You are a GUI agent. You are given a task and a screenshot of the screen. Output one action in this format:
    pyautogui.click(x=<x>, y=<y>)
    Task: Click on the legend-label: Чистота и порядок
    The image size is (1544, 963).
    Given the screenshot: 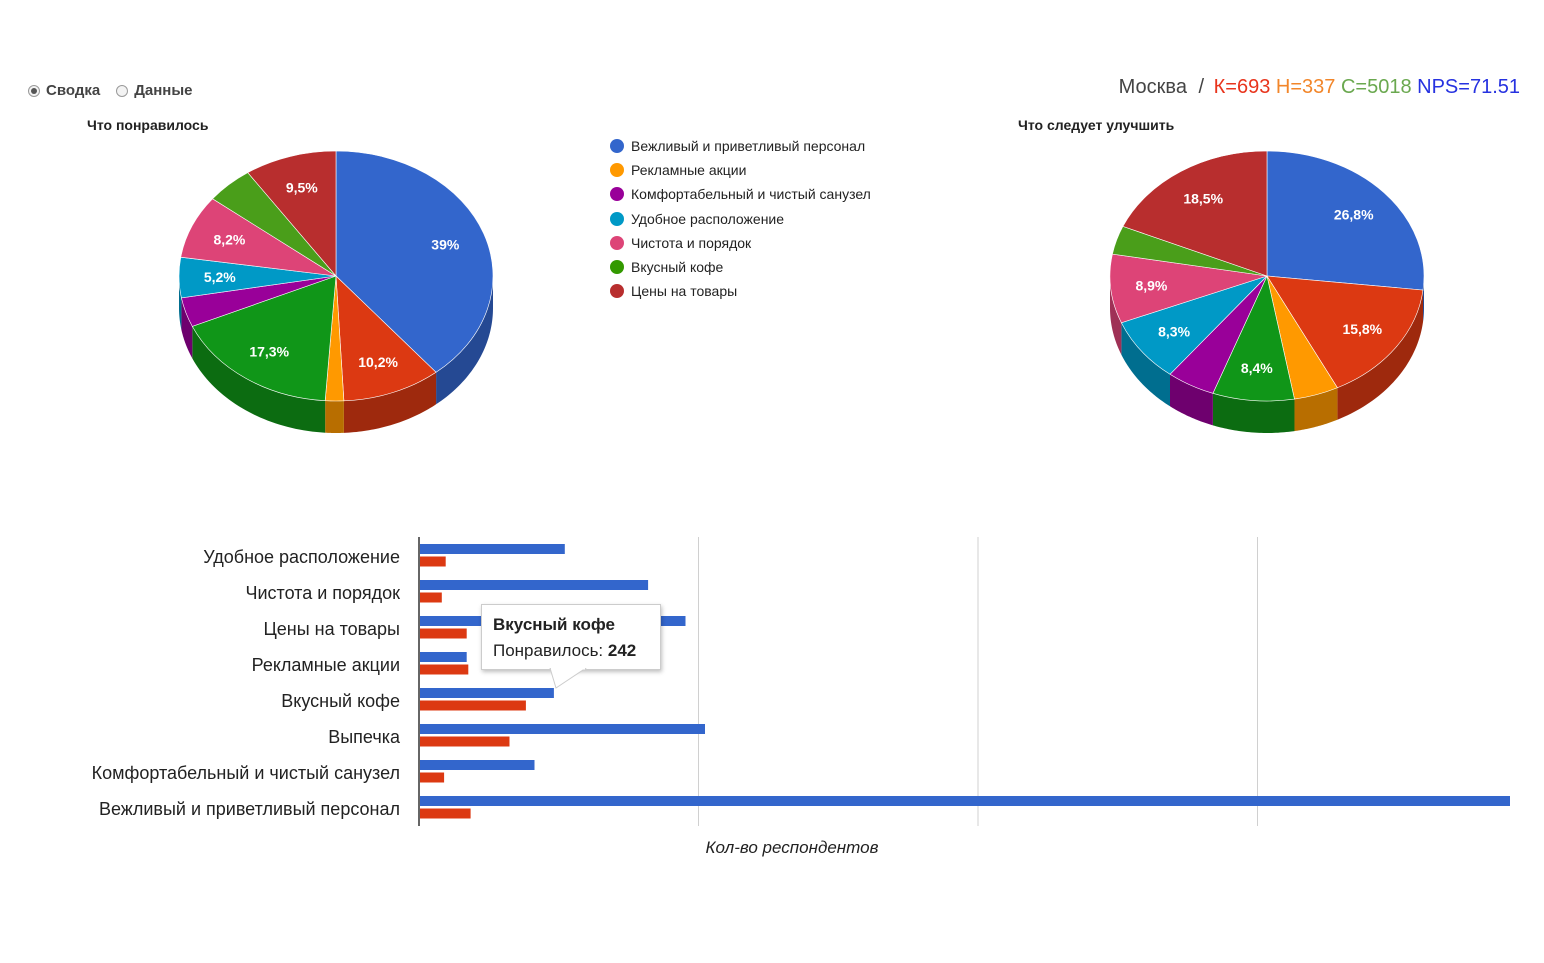 What is the action you would take?
    pyautogui.click(x=691, y=242)
    